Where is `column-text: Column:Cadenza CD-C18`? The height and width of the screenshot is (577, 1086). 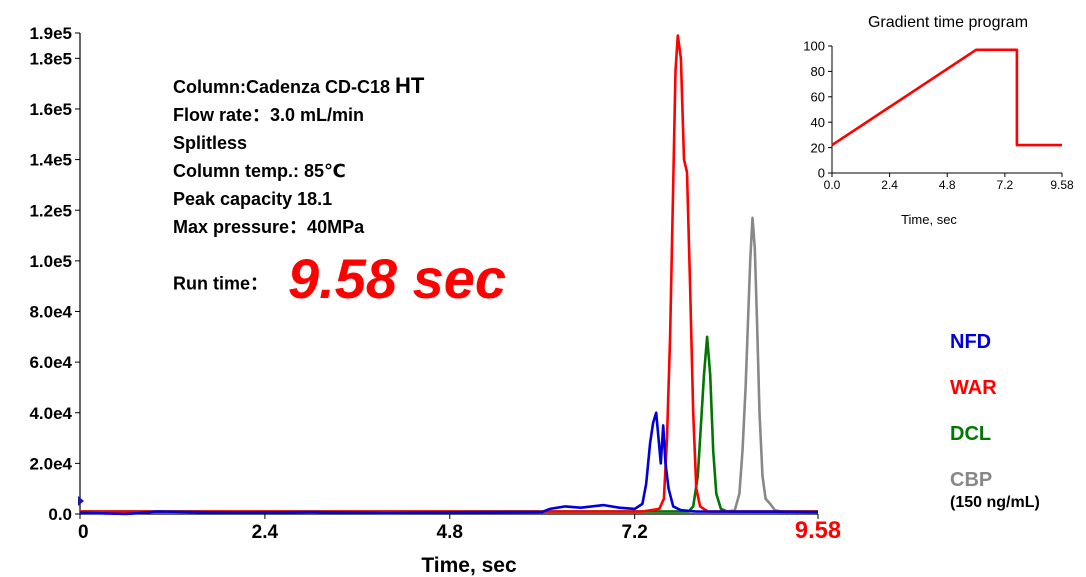
column-text: Column:Cadenza CD-C18 is located at coordinates (282, 87).